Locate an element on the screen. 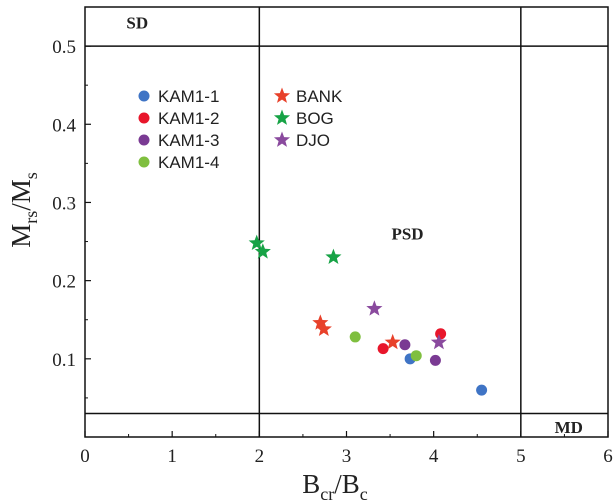 The height and width of the screenshot is (503, 616). y-tick-label: 0.4 is located at coordinates (64, 125).